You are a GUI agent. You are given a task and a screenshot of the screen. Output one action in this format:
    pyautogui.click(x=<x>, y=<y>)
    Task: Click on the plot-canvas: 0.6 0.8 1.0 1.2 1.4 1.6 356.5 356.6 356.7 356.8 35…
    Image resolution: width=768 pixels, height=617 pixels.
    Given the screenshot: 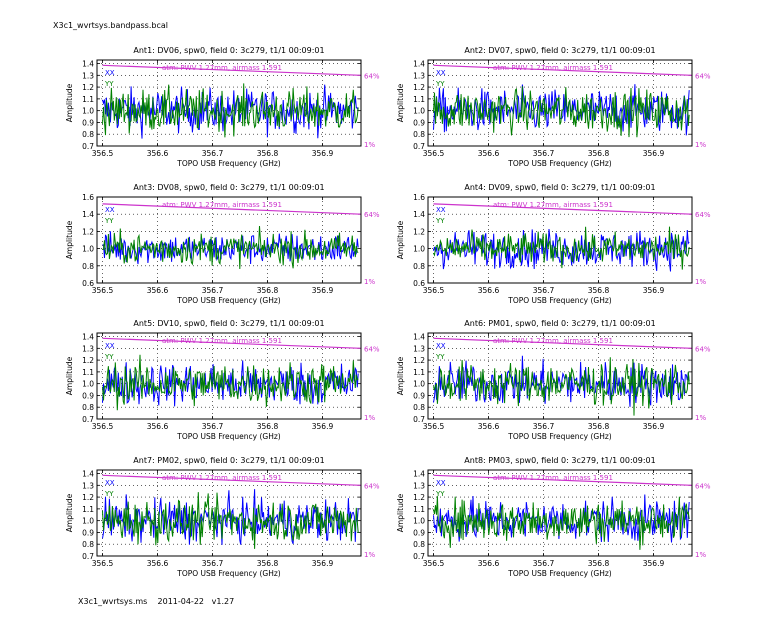 What is the action you would take?
    pyautogui.click(x=222, y=249)
    